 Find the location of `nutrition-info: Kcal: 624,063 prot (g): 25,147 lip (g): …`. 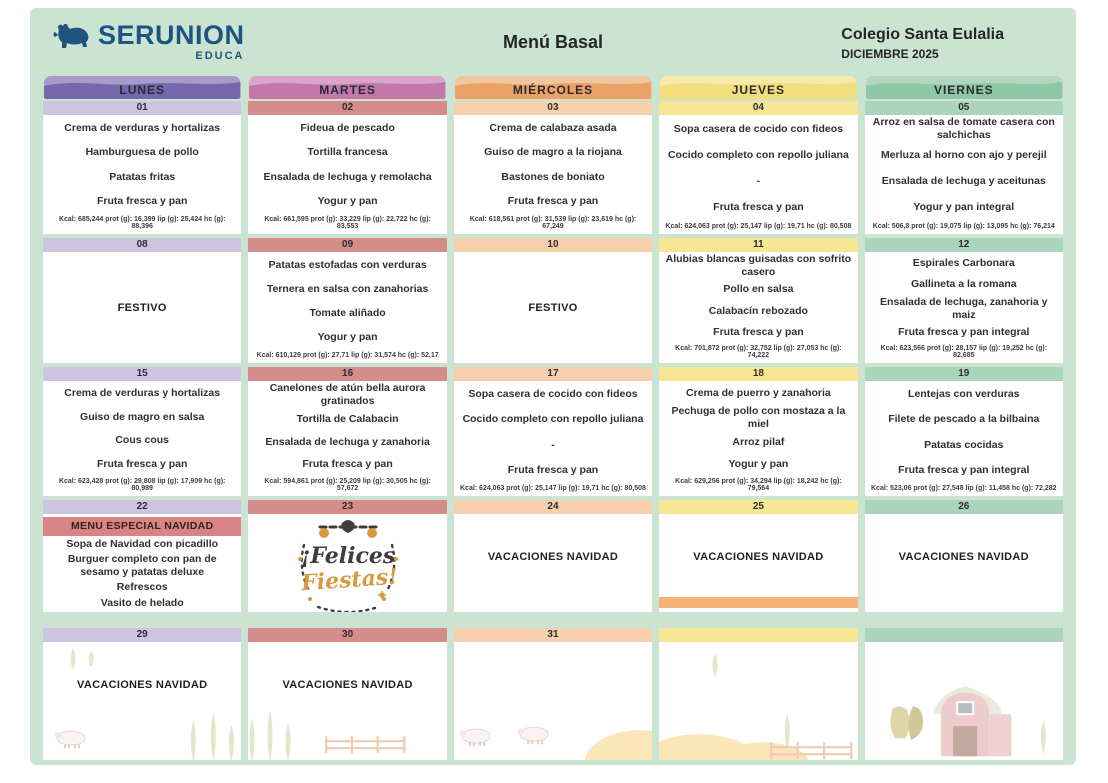

nutrition-info: Kcal: 624,063 prot (g): 25,147 lip (g): … is located at coordinates (553, 488).